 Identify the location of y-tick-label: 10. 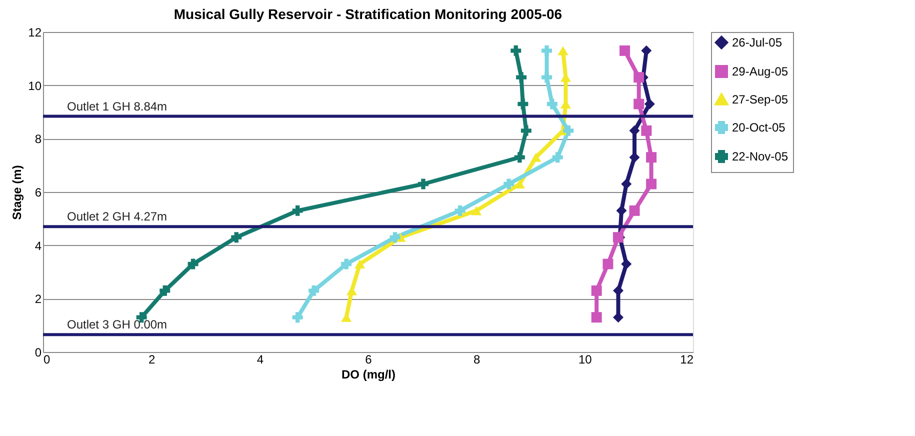
(35, 85).